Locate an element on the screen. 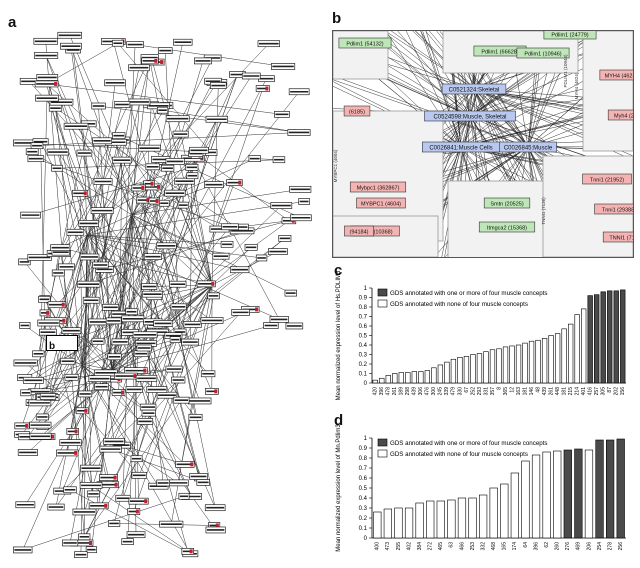 The width and height of the screenshot is (640, 568). concept-hub-label: C0026841:Muscle Cells is located at coordinates (460, 149).